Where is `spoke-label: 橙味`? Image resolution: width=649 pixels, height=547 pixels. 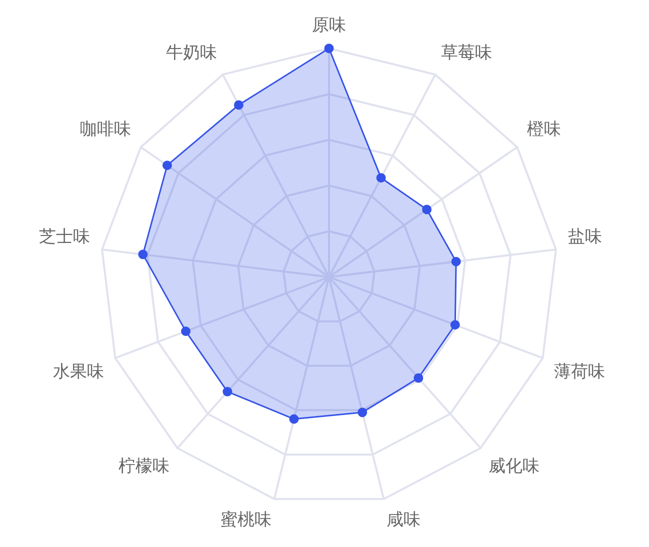
spoke-label: 橙味 is located at coordinates (544, 130).